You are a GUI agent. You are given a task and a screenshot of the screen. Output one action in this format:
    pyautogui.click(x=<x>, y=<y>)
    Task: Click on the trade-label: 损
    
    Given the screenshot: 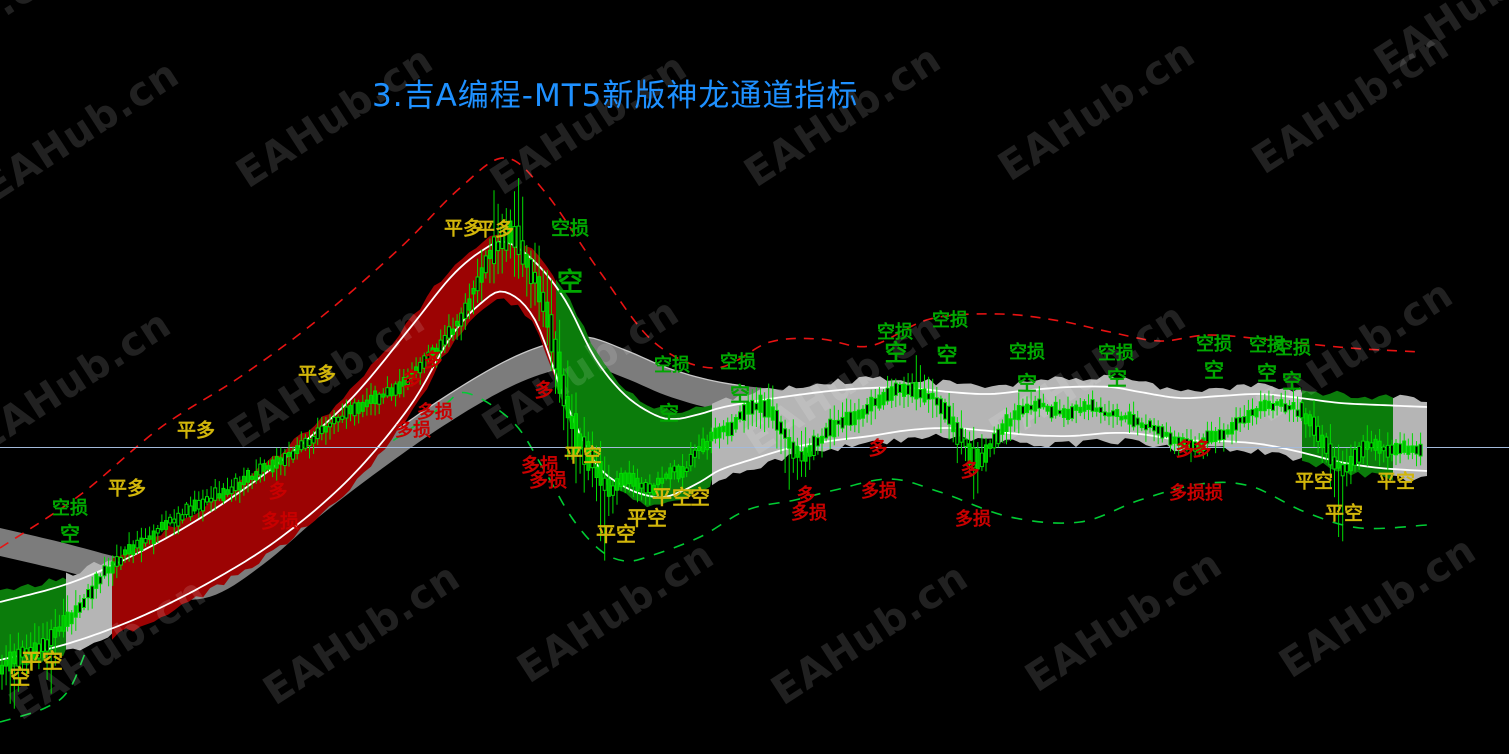 What is the action you would take?
    pyautogui.click(x=1214, y=493)
    